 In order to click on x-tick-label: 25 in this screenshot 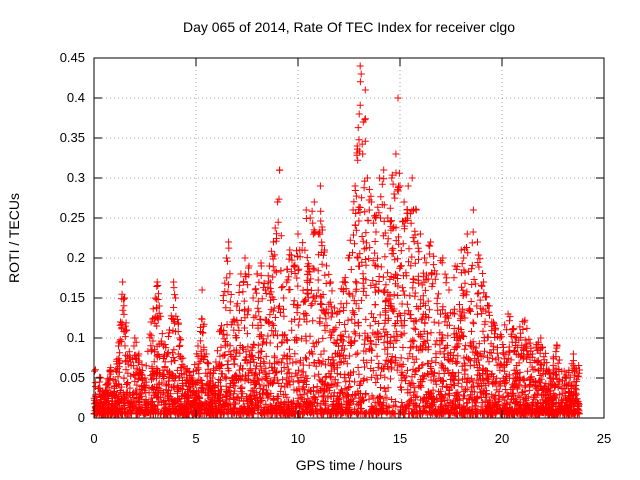, I will do `click(604, 438)`.